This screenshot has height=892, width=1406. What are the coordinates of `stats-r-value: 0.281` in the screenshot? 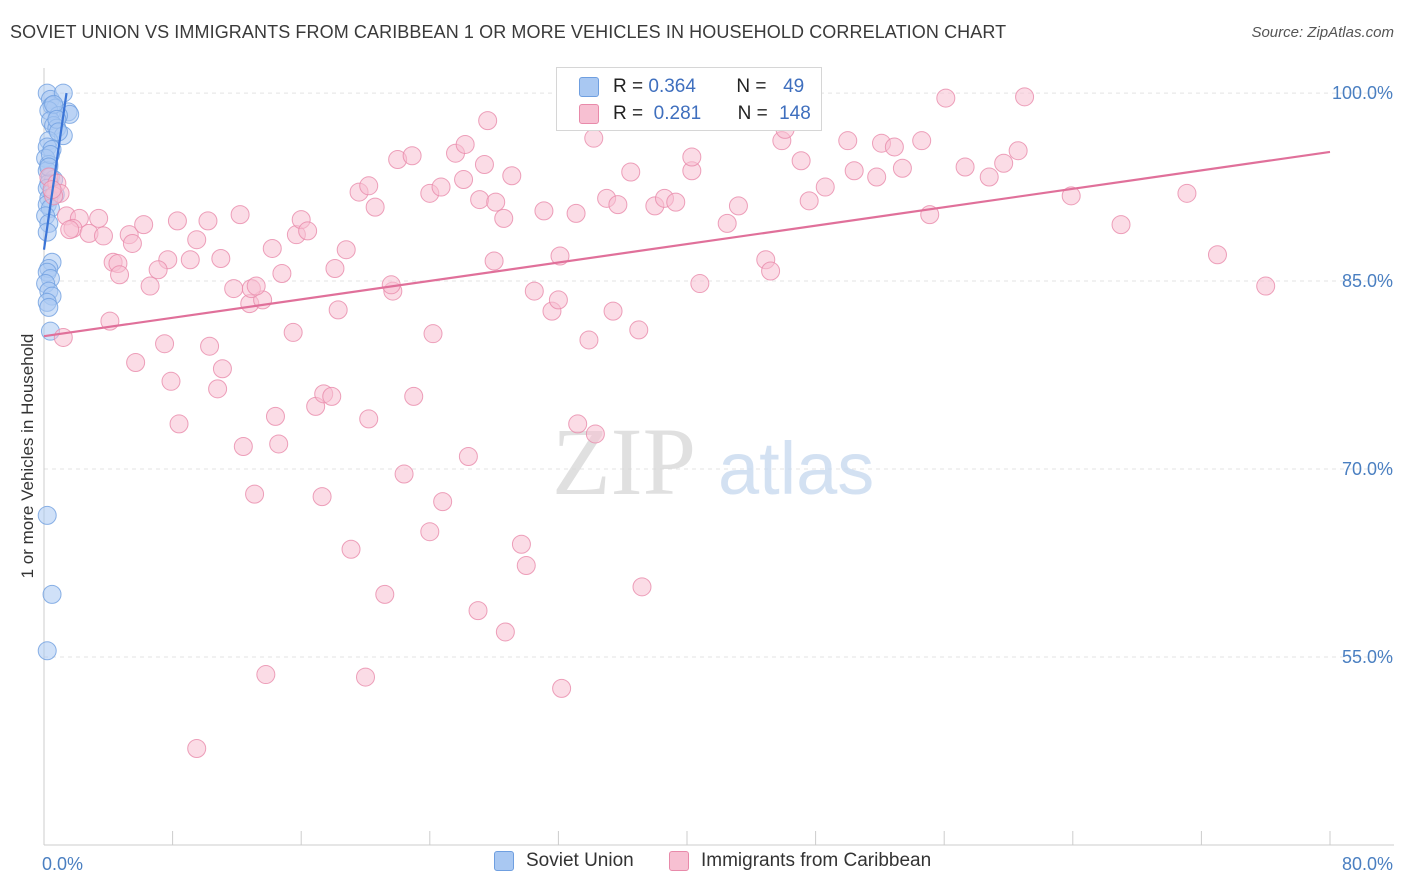 It's located at (677, 113).